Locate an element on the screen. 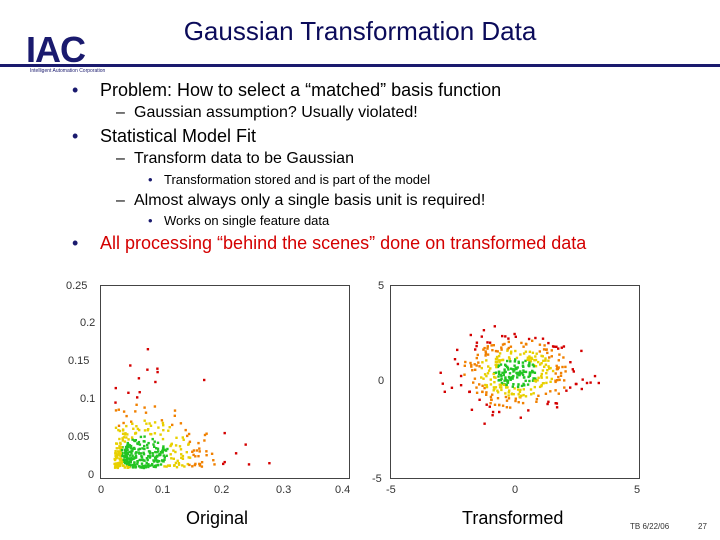 This screenshot has width=720, height=540. y-tick: 0 is located at coordinates (91, 475).